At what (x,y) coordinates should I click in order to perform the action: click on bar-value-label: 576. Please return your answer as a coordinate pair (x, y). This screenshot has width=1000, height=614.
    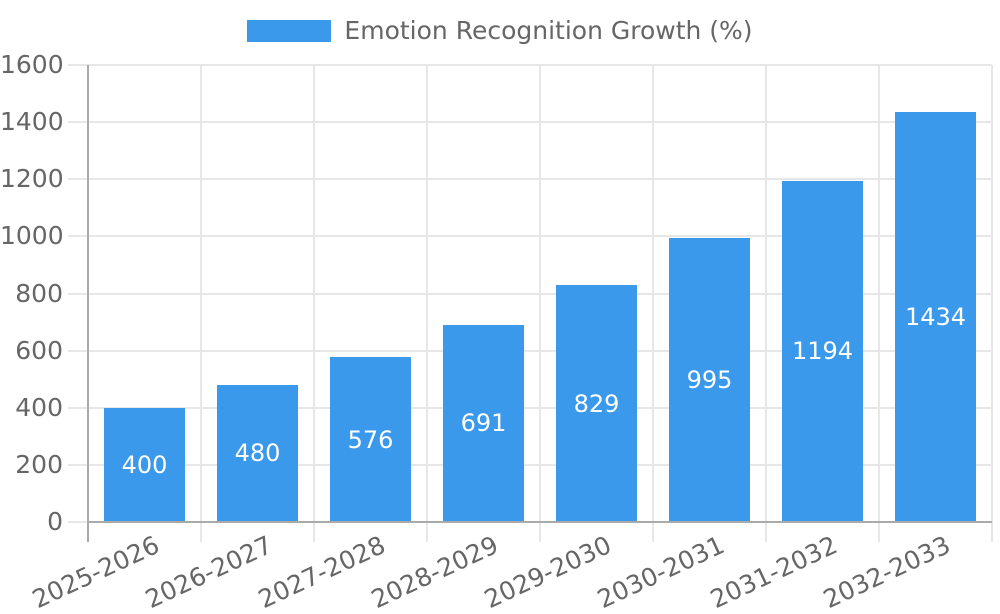
    Looking at the image, I should click on (370, 439).